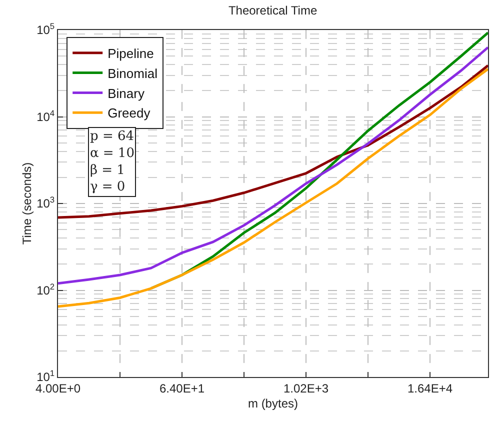 The image size is (496, 421). What do you see at coordinates (131, 53) in the screenshot?
I see `legend-label: Pipeline` at bounding box center [131, 53].